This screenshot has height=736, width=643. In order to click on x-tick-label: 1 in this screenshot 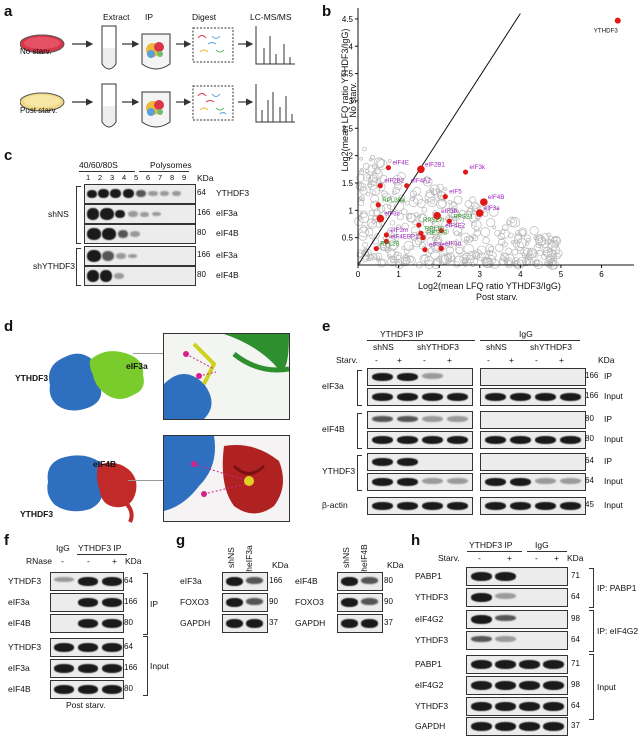, I will do `click(398, 274)`.